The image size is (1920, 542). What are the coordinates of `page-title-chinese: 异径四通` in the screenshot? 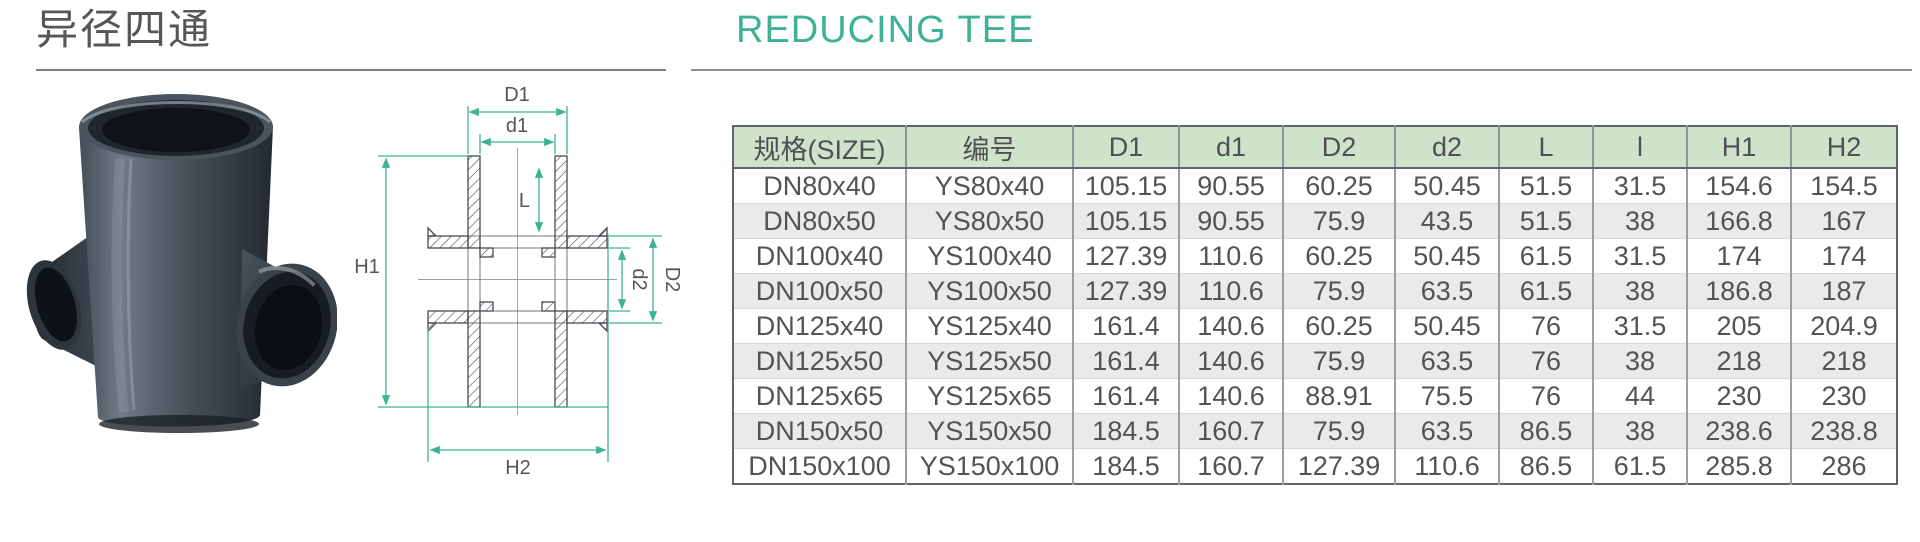 It's located at (124, 29).